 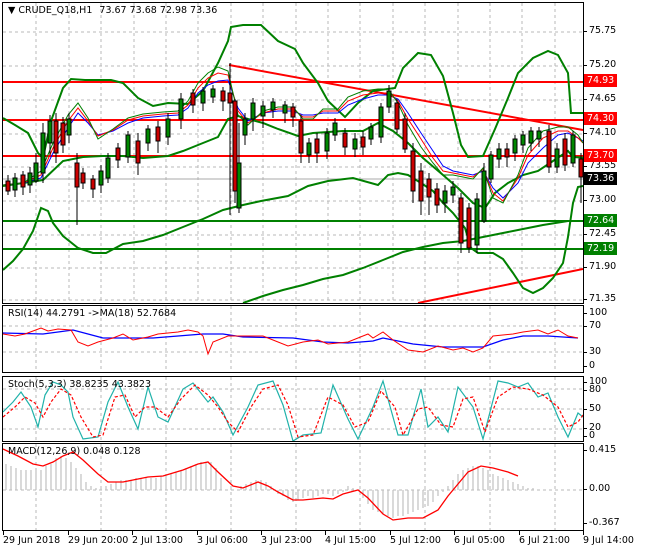 I want to click on symbol-label: CRUDE_Q18,H1, so click(x=55, y=10).